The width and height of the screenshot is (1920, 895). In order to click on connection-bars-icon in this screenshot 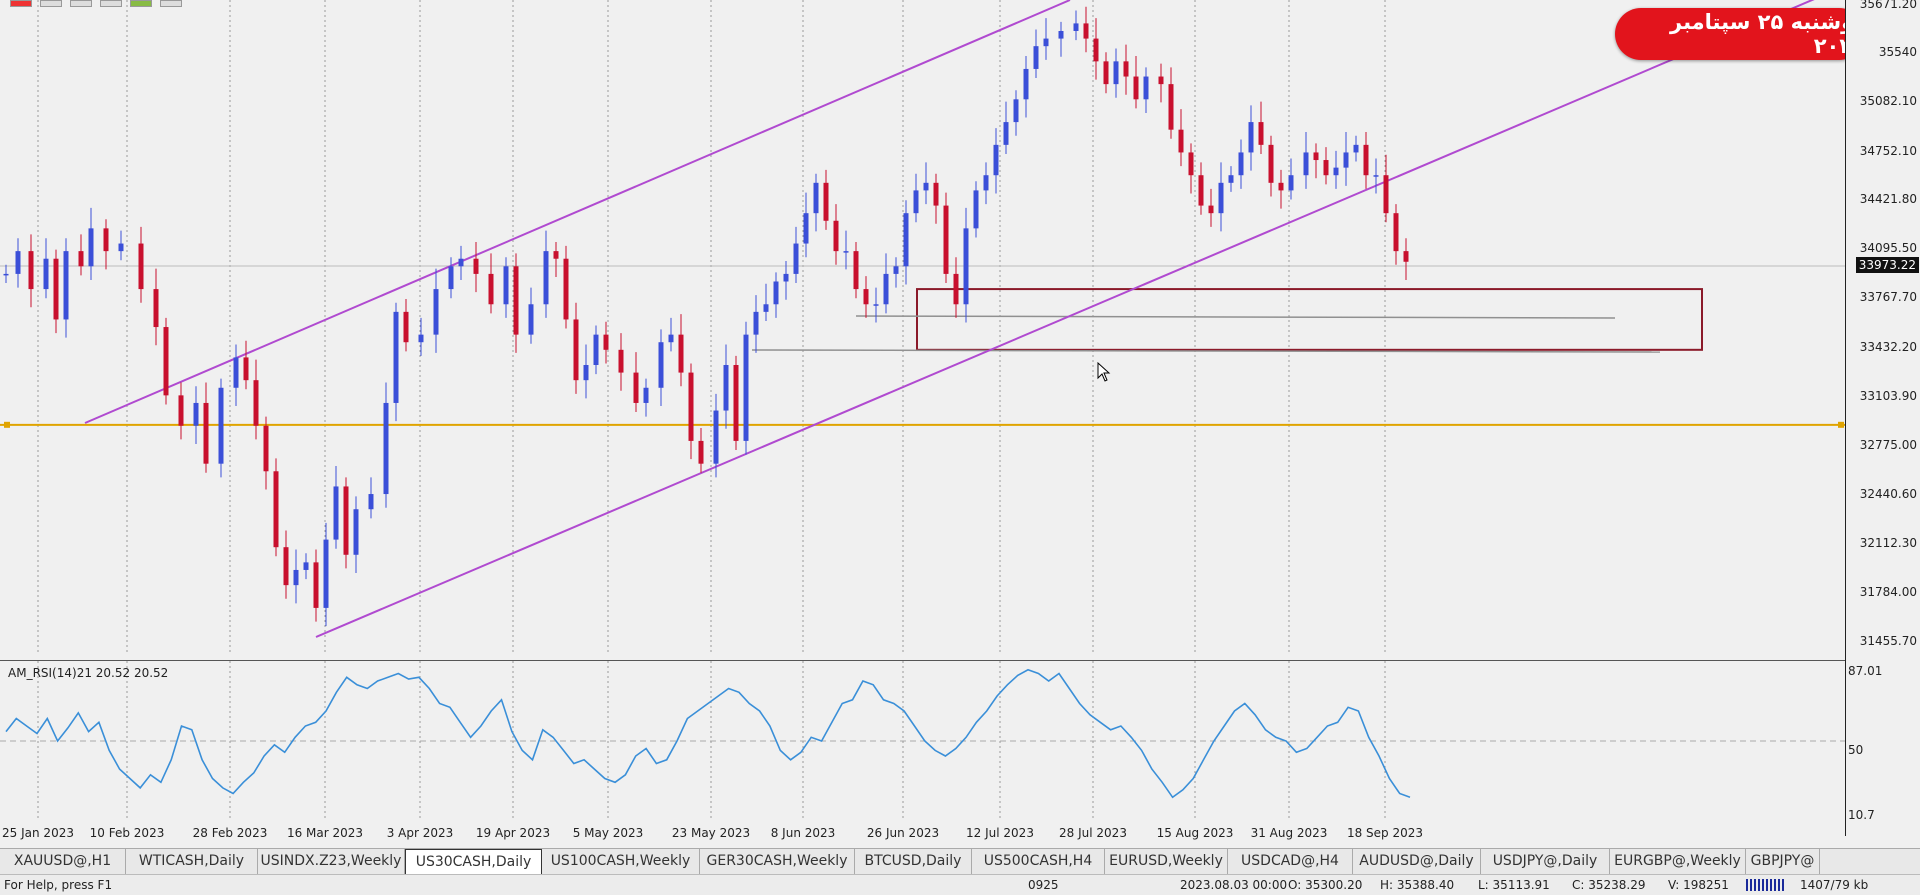, I will do `click(1766, 885)`.